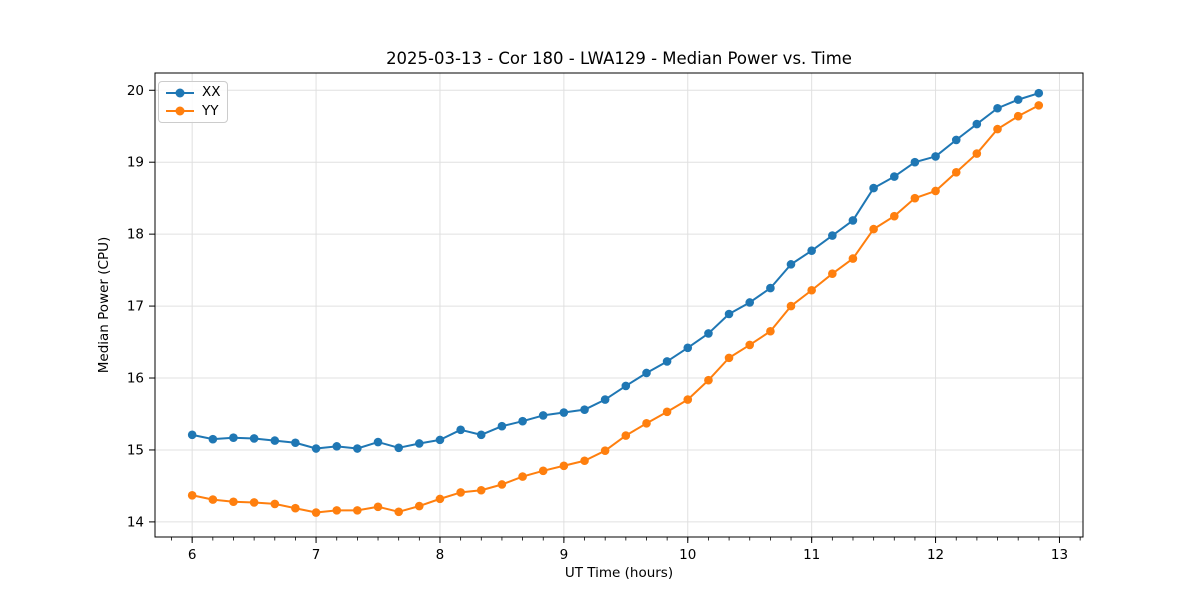 The image size is (1200, 600). Describe the element at coordinates (135, 235) in the screenshot. I see `y-tick-label: 18` at that location.